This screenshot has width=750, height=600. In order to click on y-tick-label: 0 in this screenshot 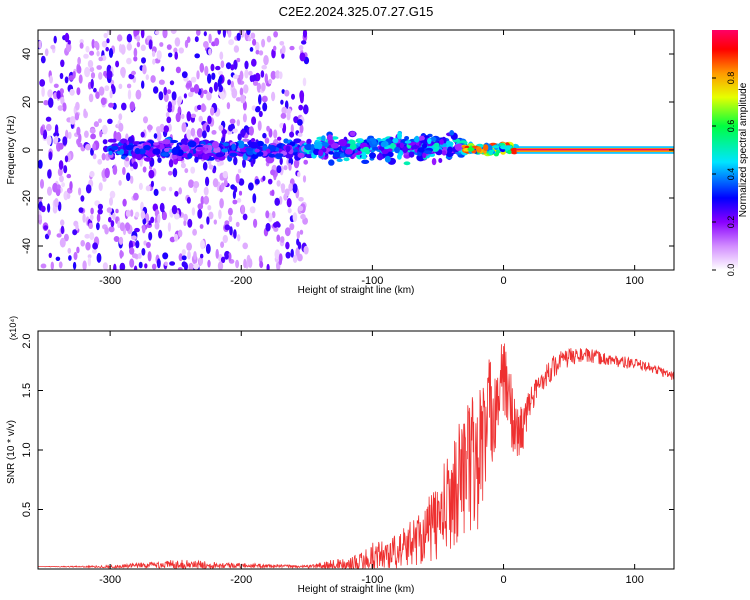, I will do `click(27, 150)`.